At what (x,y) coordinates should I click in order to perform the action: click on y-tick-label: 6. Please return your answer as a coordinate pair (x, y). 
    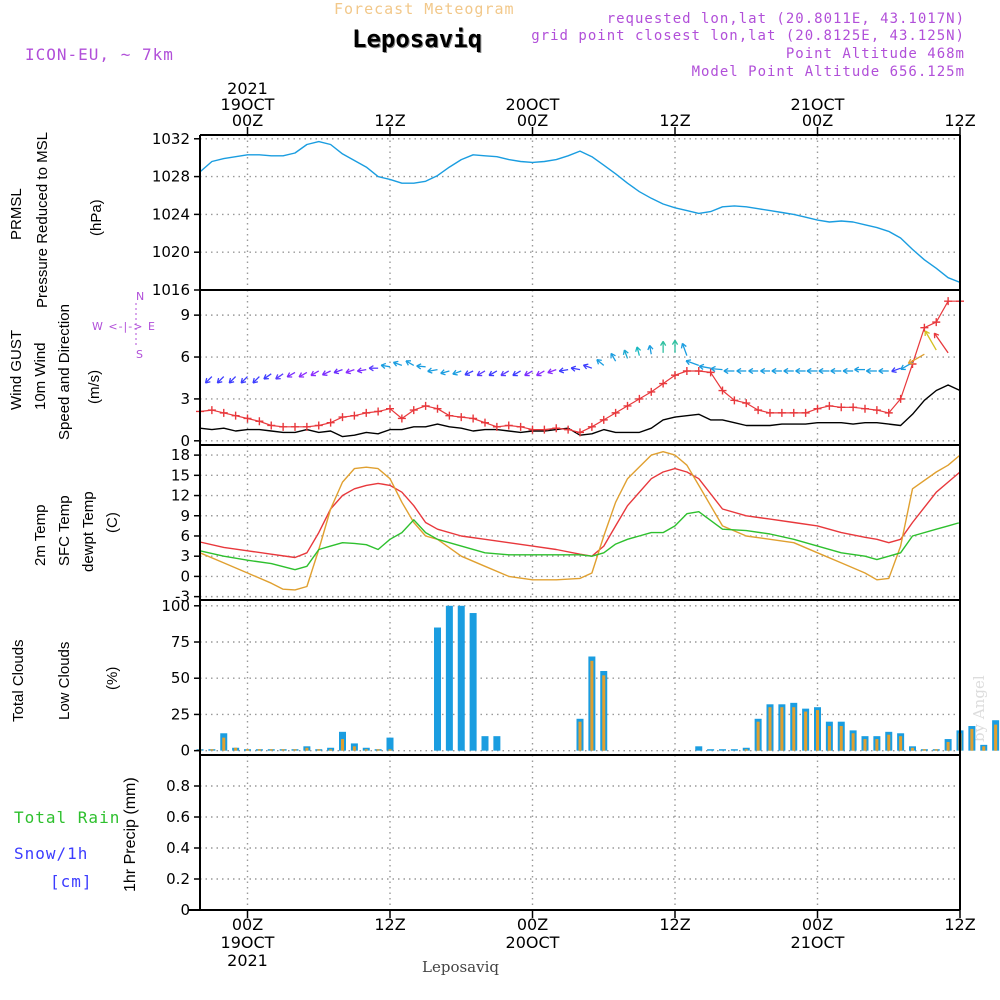
    Looking at the image, I should click on (185, 357).